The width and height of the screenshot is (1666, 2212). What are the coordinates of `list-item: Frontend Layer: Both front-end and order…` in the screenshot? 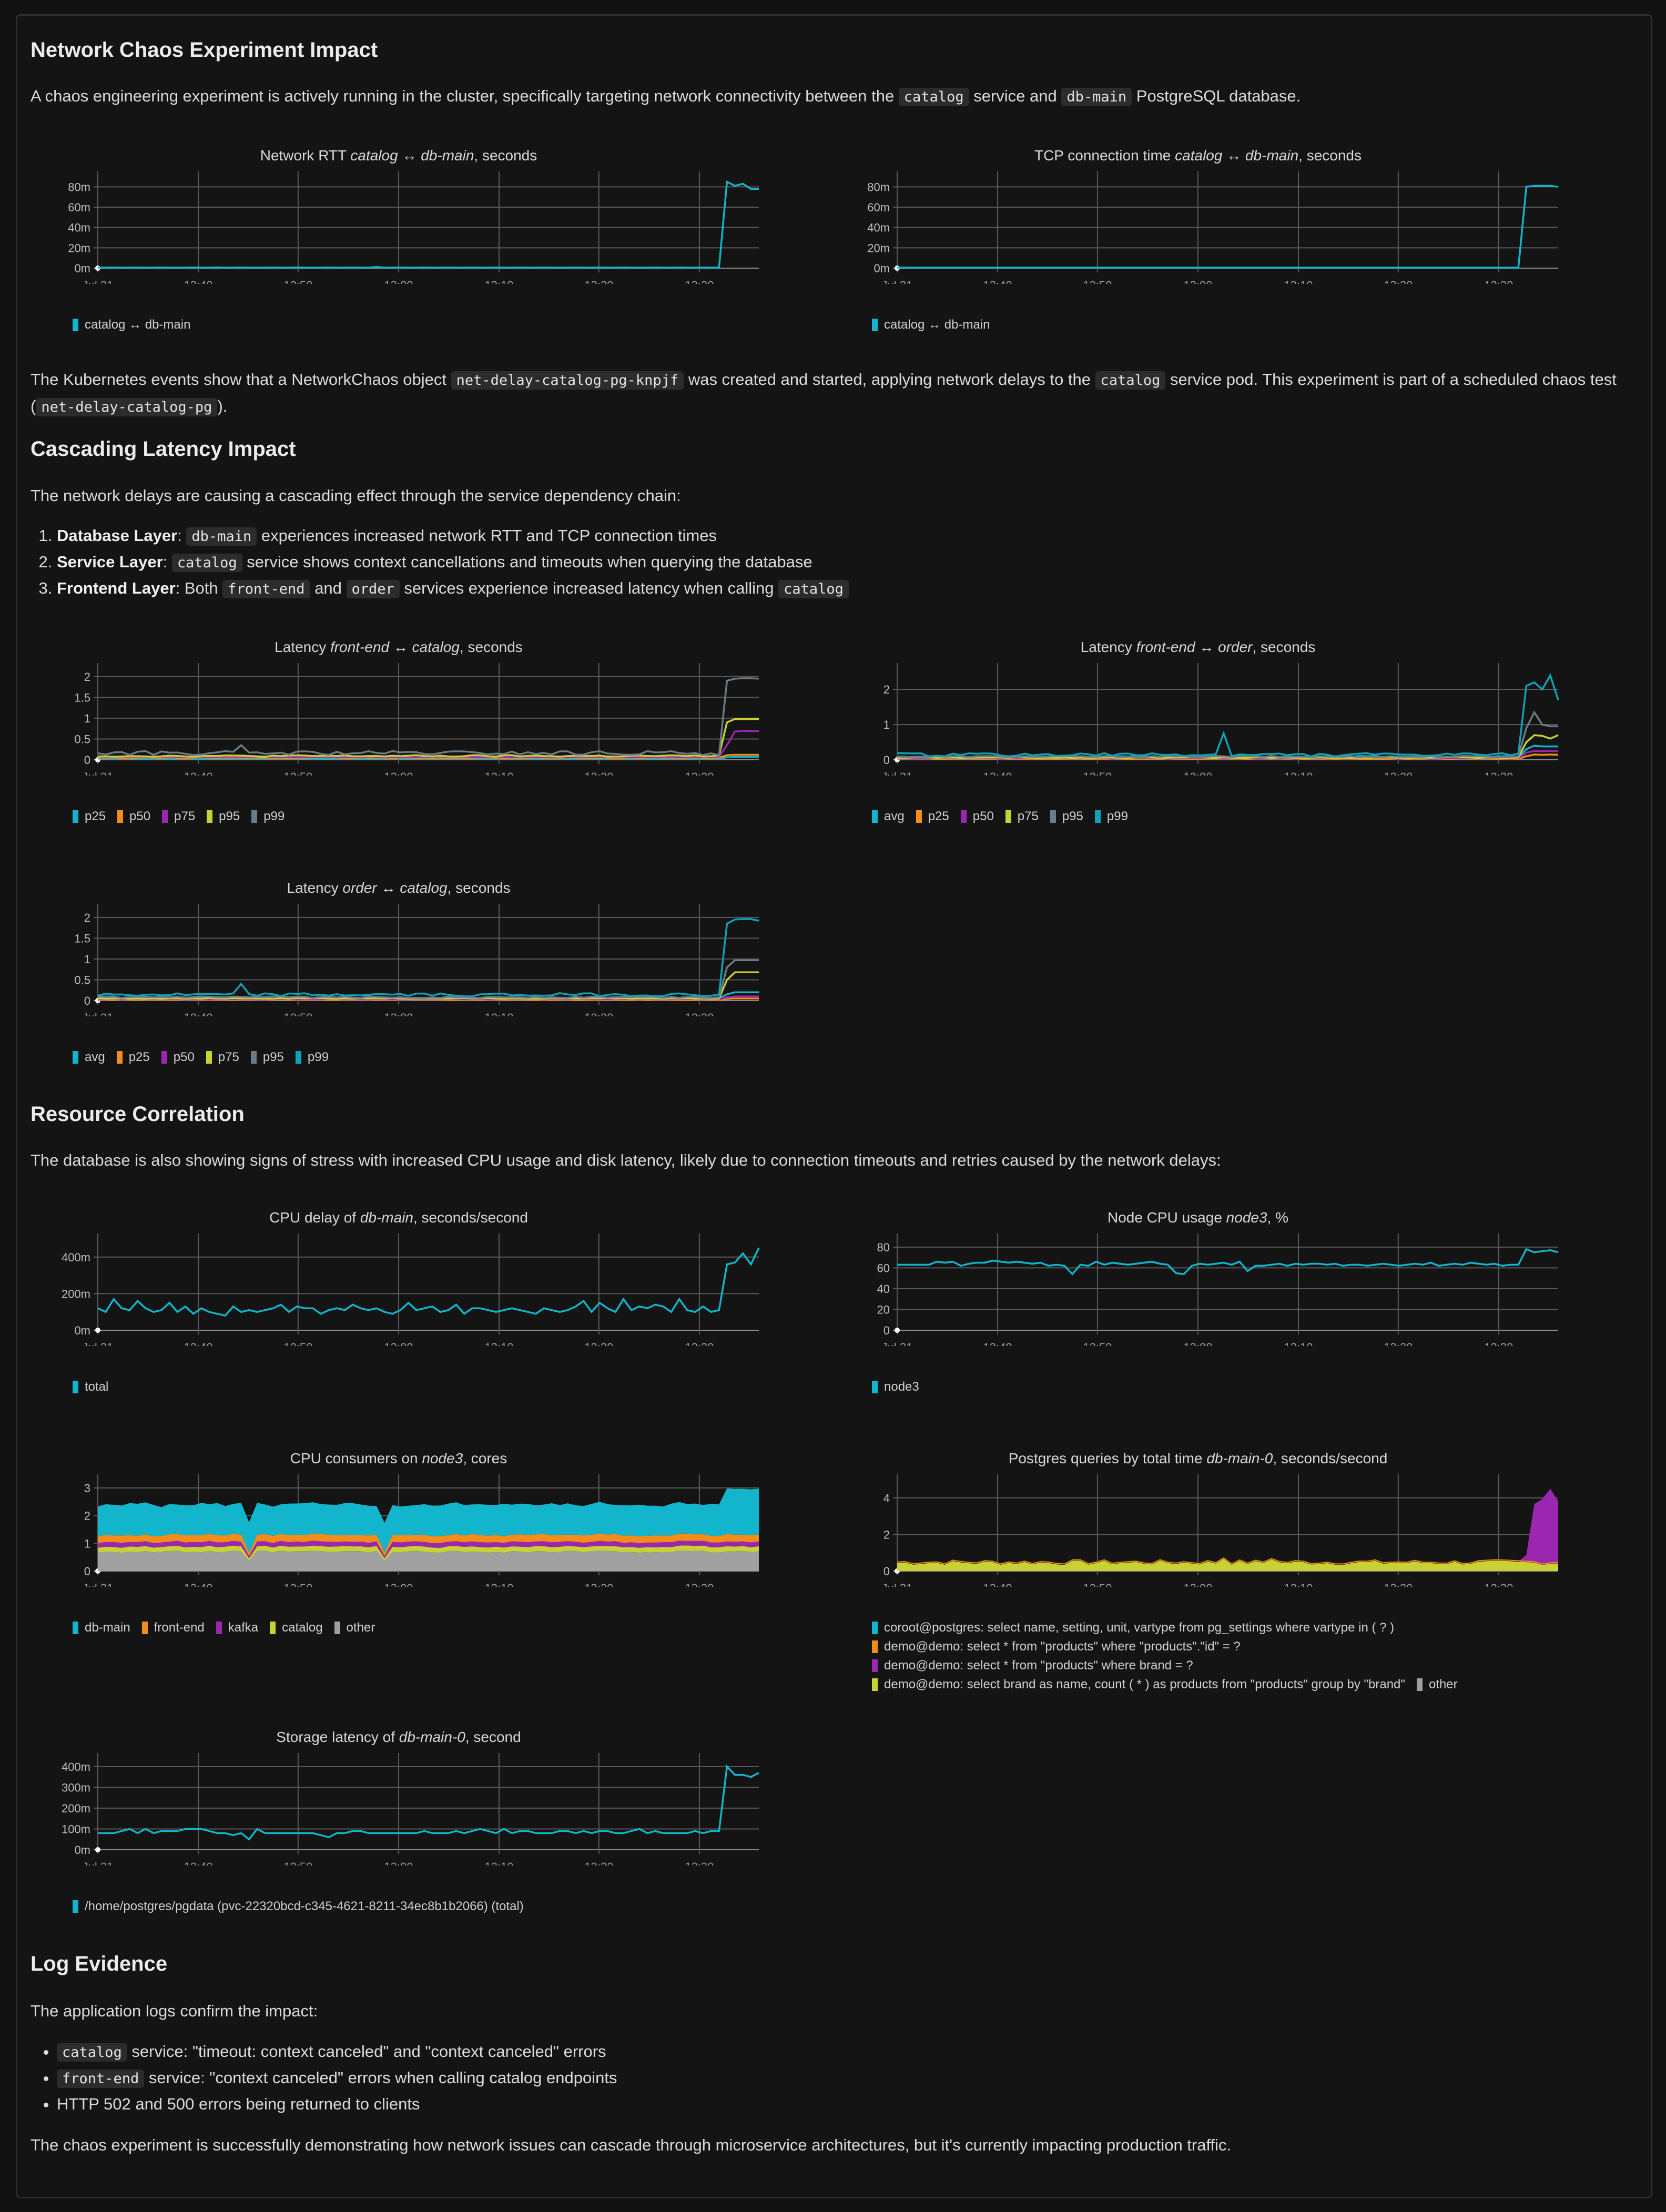 It's located at (453, 589).